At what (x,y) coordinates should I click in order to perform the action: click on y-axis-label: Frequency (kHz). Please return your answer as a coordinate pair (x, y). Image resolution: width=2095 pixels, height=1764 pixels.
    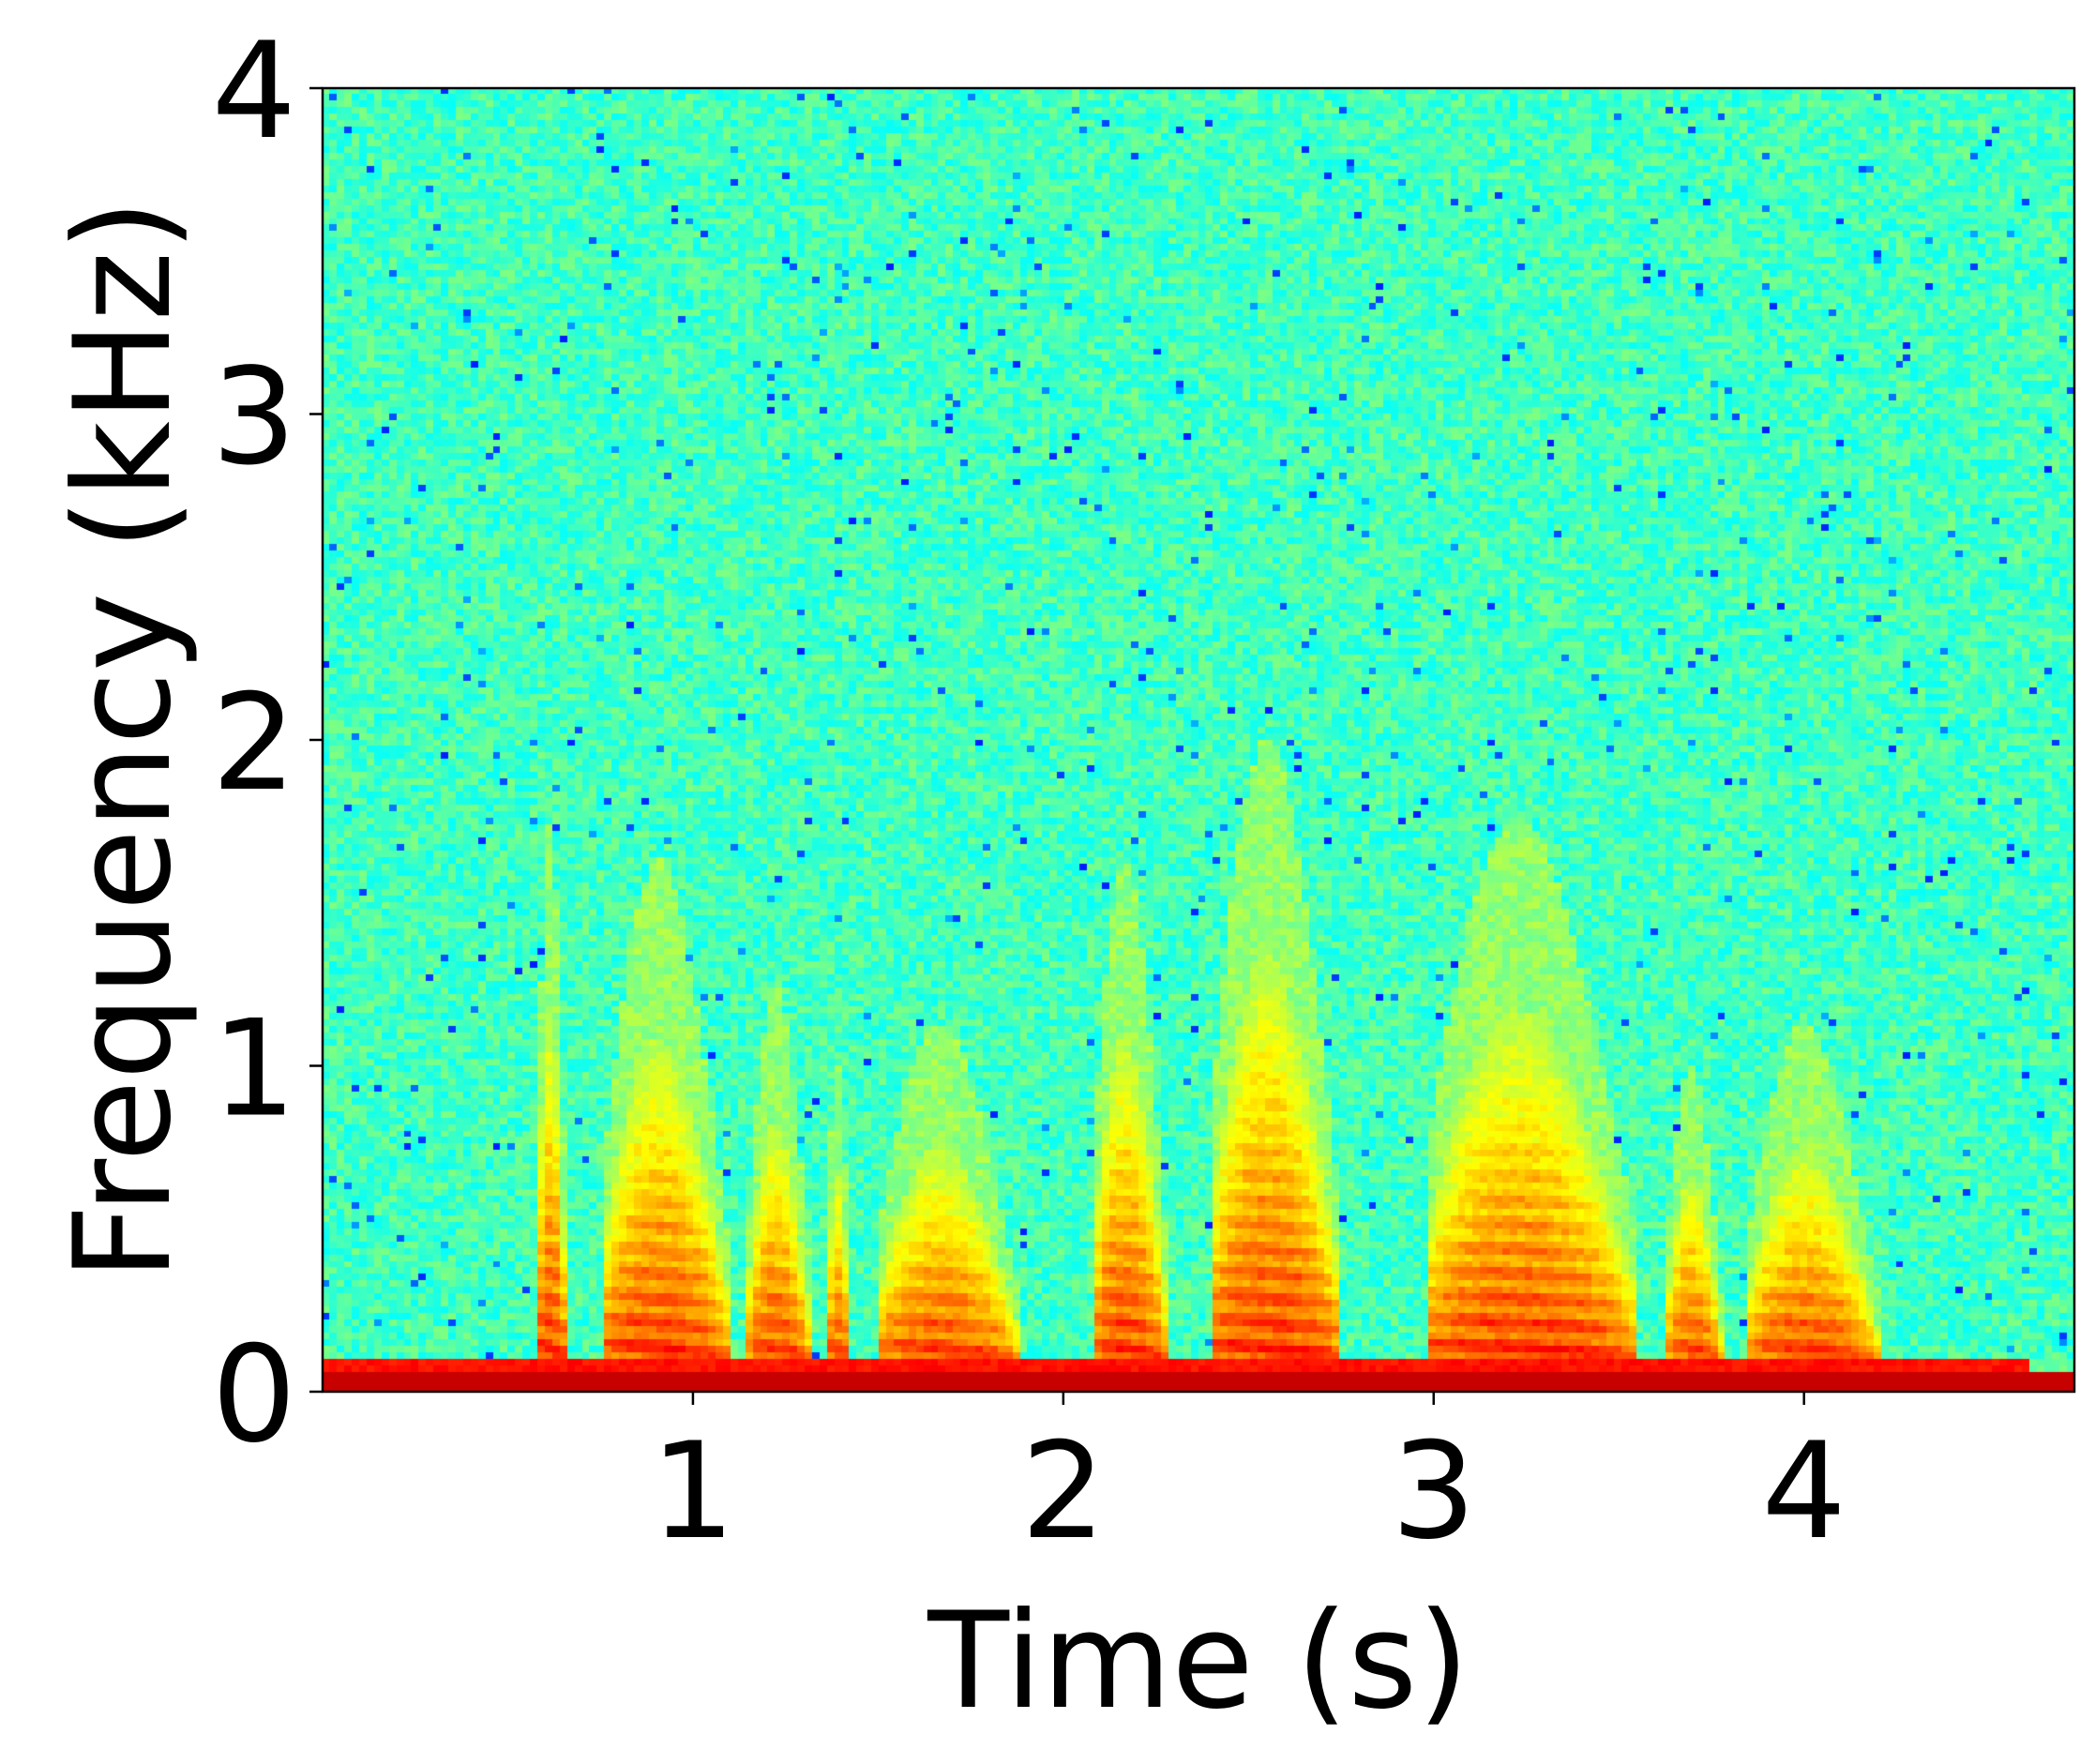
    Looking at the image, I should click on (124, 739).